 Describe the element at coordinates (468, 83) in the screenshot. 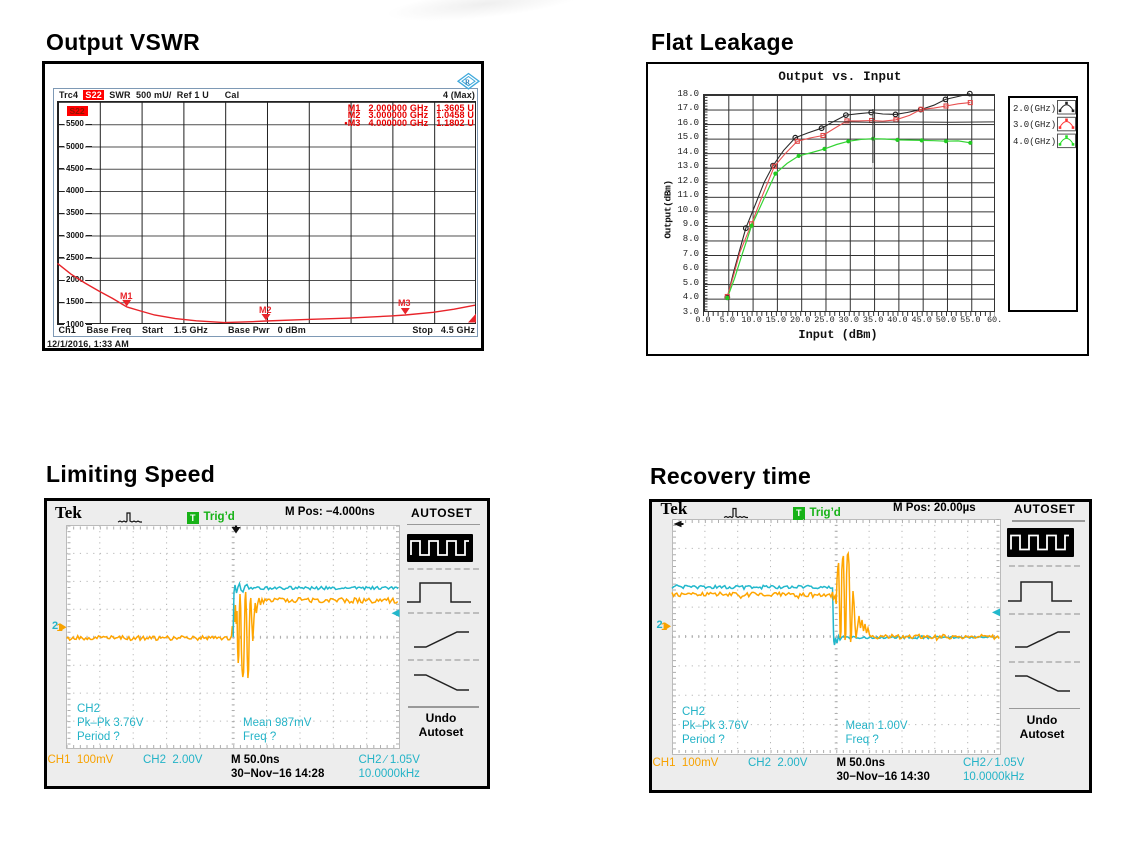

I see `svg-text: R` at that location.